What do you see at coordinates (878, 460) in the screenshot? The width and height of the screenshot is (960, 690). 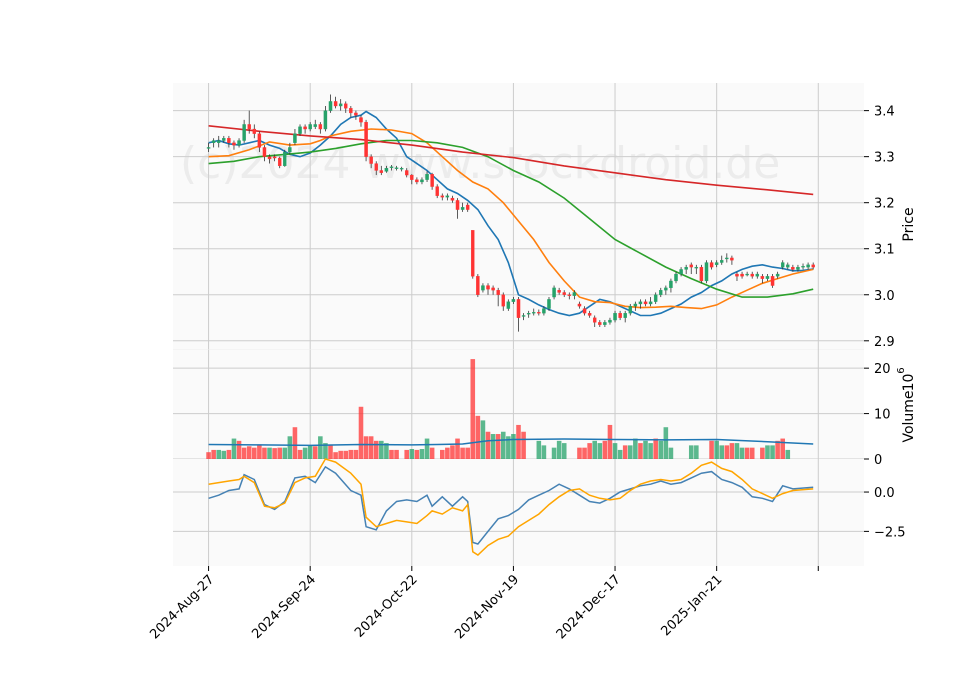 I see `volume-ytick-label-0: 0` at bounding box center [878, 460].